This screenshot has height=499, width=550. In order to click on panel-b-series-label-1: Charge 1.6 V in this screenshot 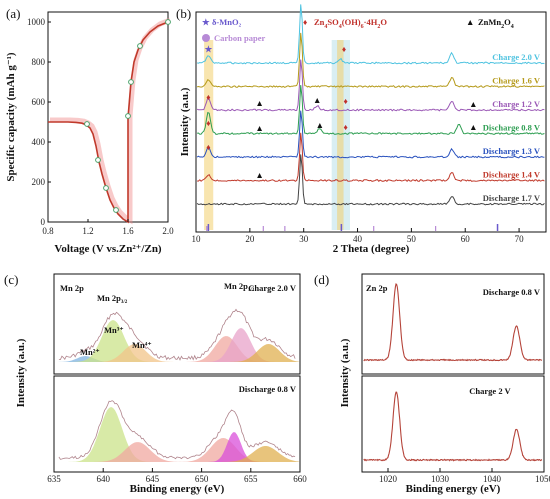, I will do `click(516, 81)`.